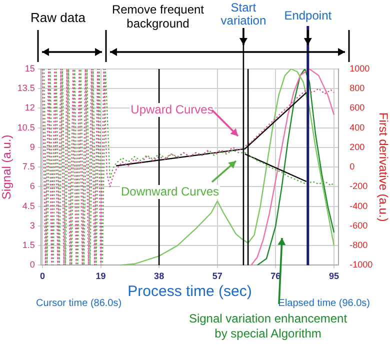 The width and height of the screenshot is (390, 350). What do you see at coordinates (243, 14) in the screenshot?
I see `ref-line-label: Start variation` at bounding box center [243, 14].